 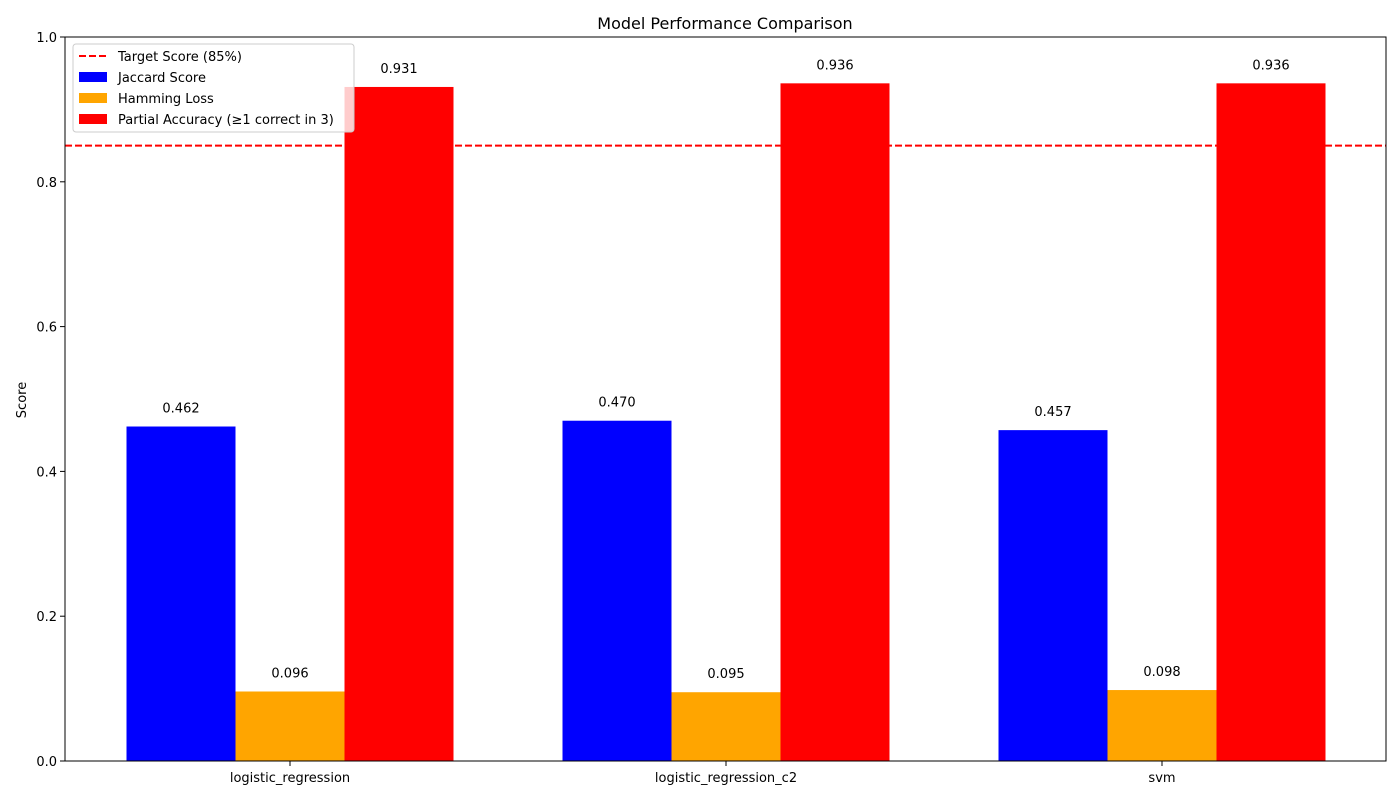 What do you see at coordinates (616, 403) in the screenshot?
I see `data-label-0-1: 0.470` at bounding box center [616, 403].